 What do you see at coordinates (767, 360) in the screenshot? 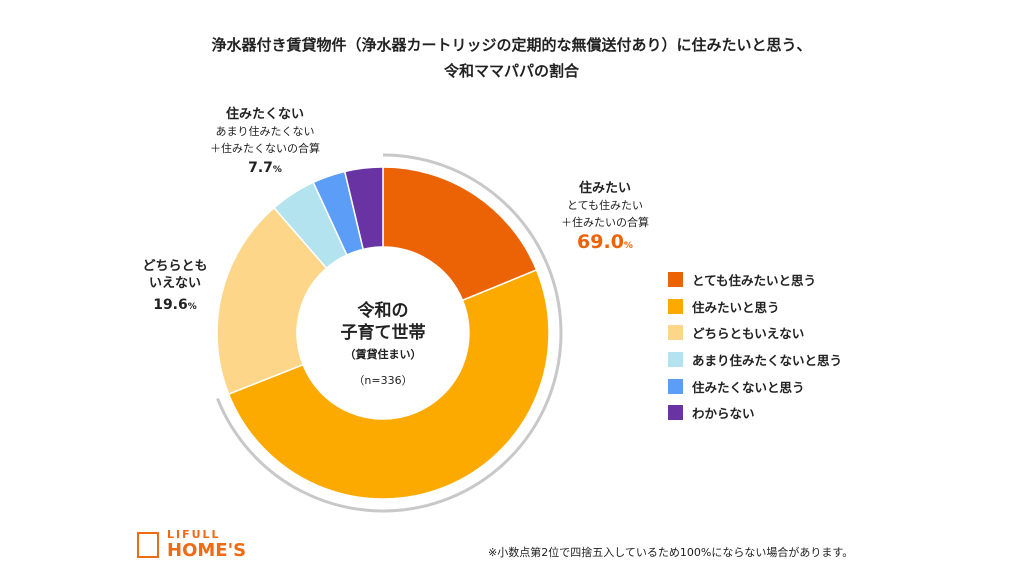
I see `legend-label: あまり住みたくないと思う` at bounding box center [767, 360].